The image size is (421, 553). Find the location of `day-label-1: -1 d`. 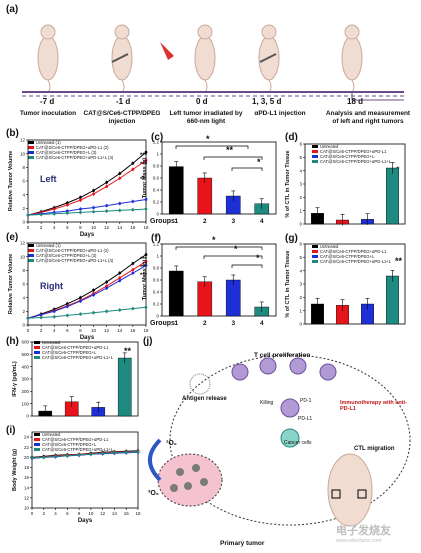

day-label-1: -1 d is located at coordinates (123, 101).